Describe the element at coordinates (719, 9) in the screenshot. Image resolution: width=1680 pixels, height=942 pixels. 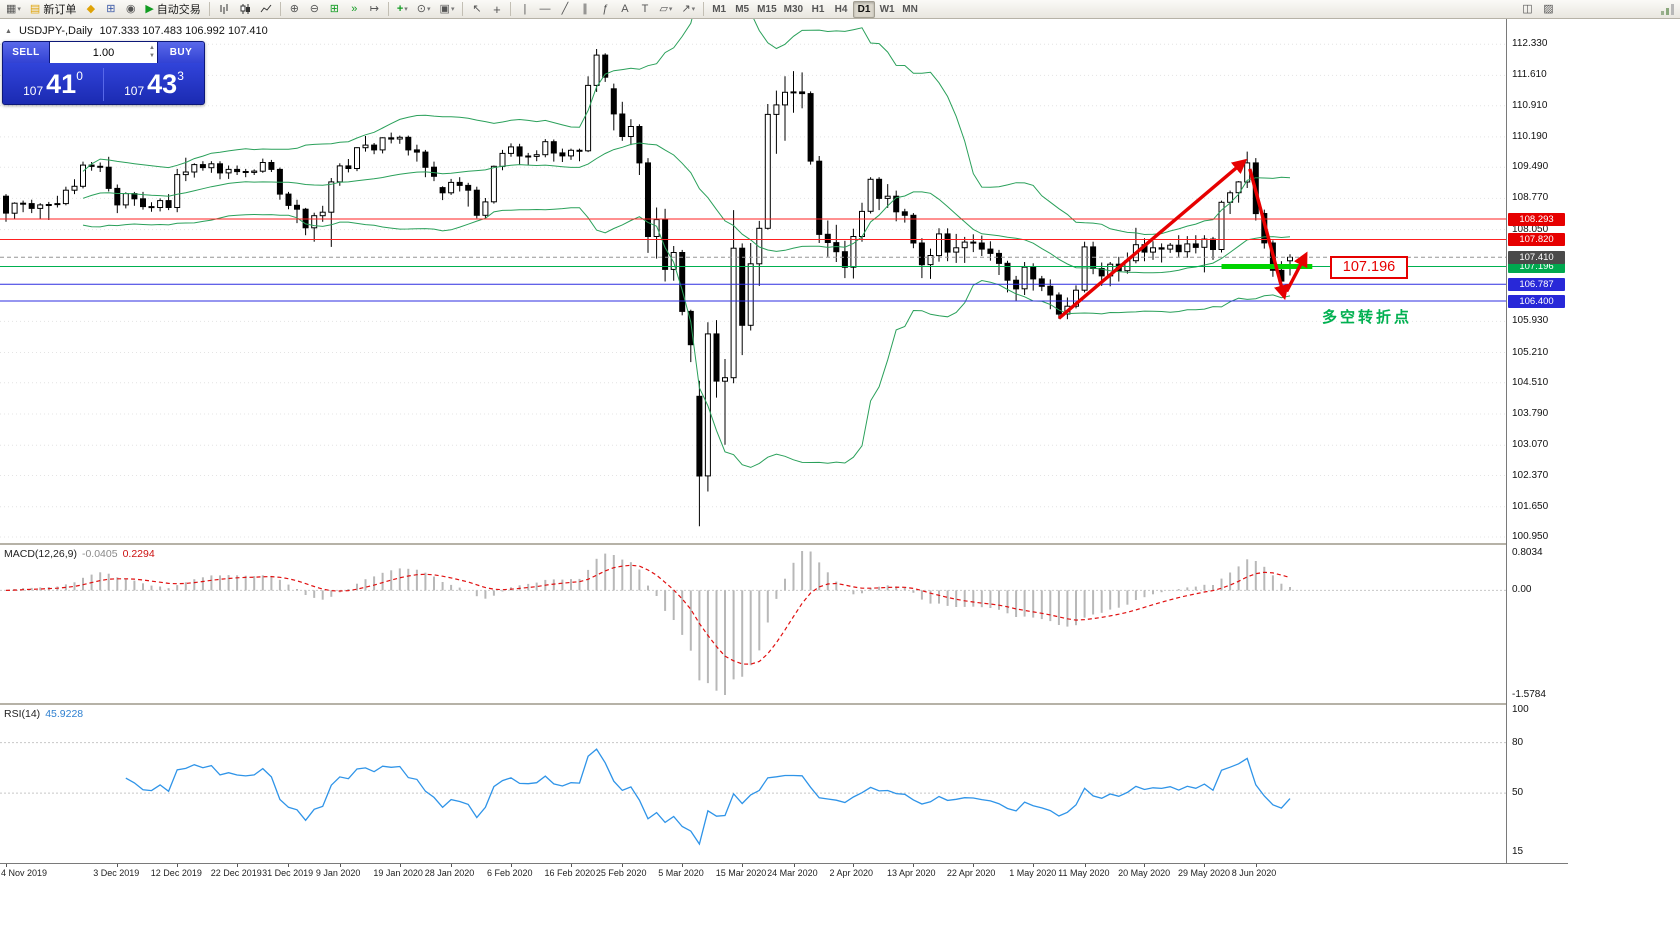
I see `timeframe-m1: M1` at that location.